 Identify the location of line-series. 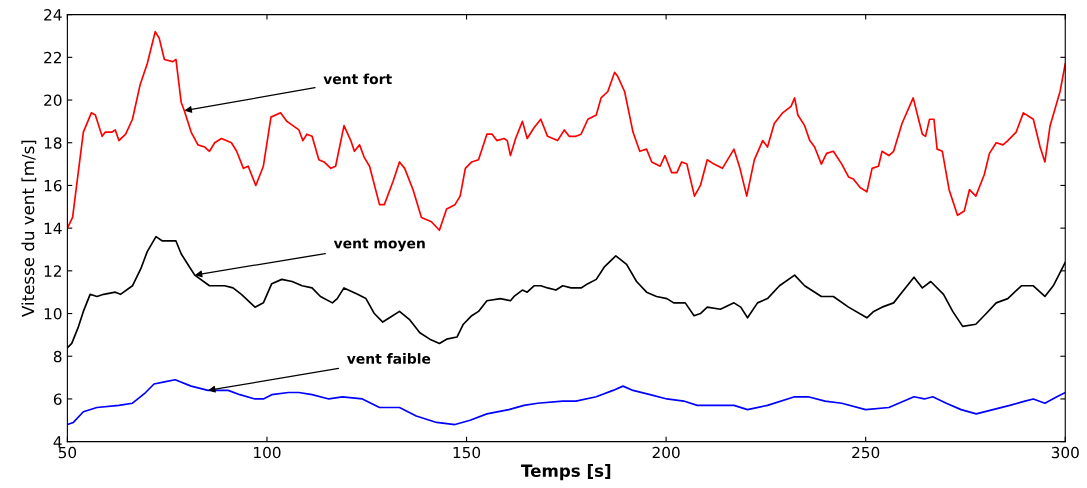
(566, 402).